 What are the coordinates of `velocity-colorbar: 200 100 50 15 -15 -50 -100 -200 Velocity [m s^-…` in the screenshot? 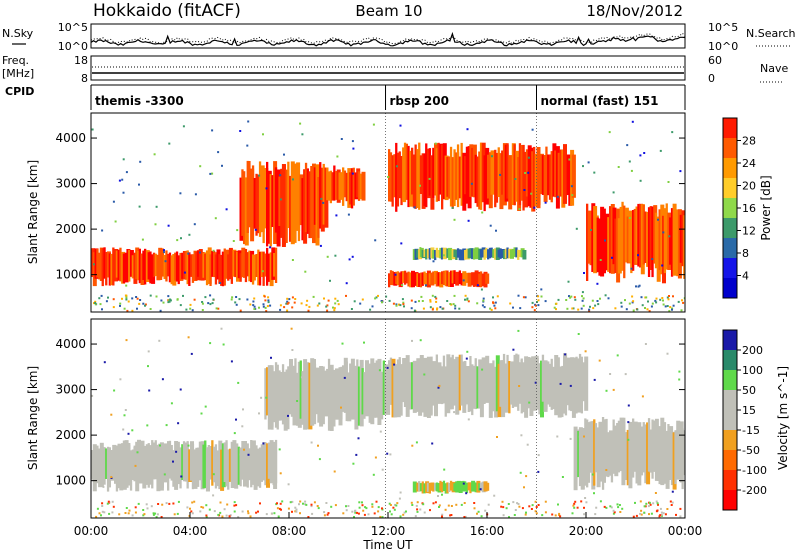 It's located at (756, 420).